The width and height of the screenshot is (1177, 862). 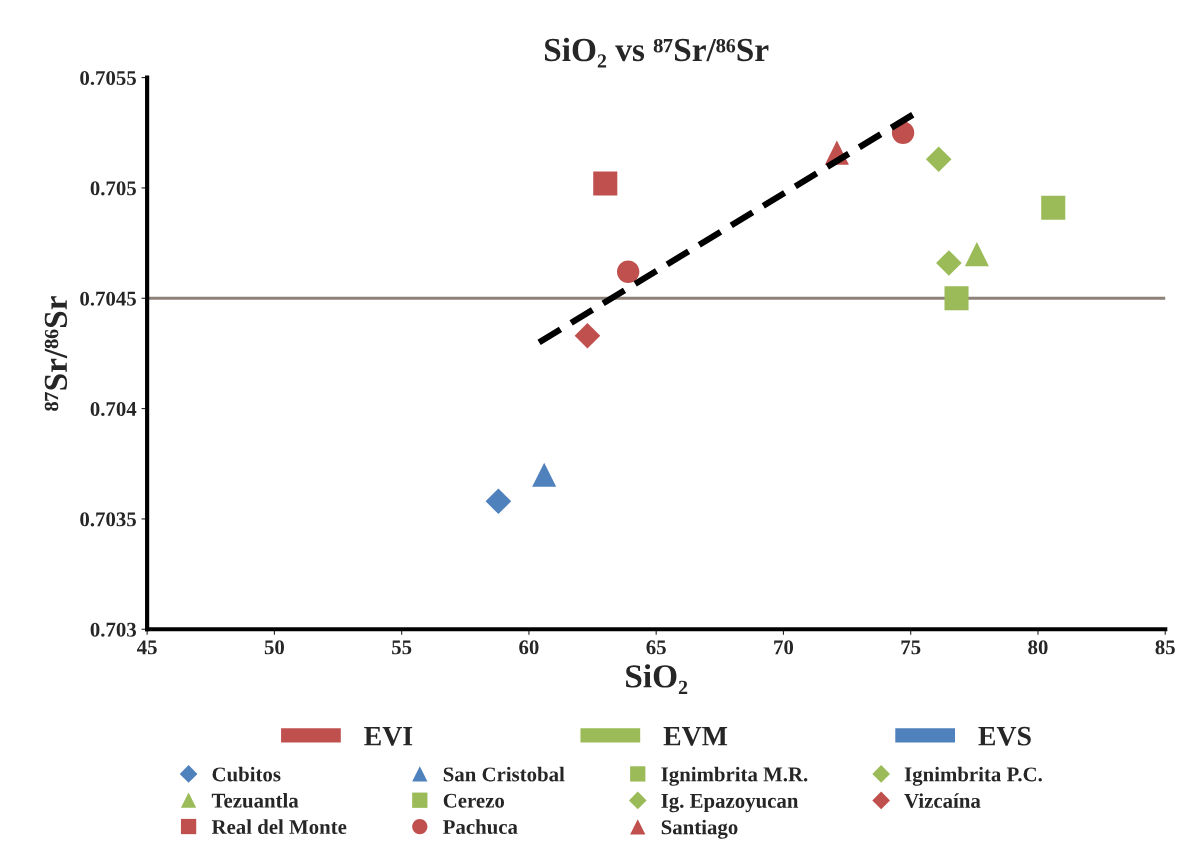 I want to click on x-tick-label: 85, so click(x=1165, y=647).